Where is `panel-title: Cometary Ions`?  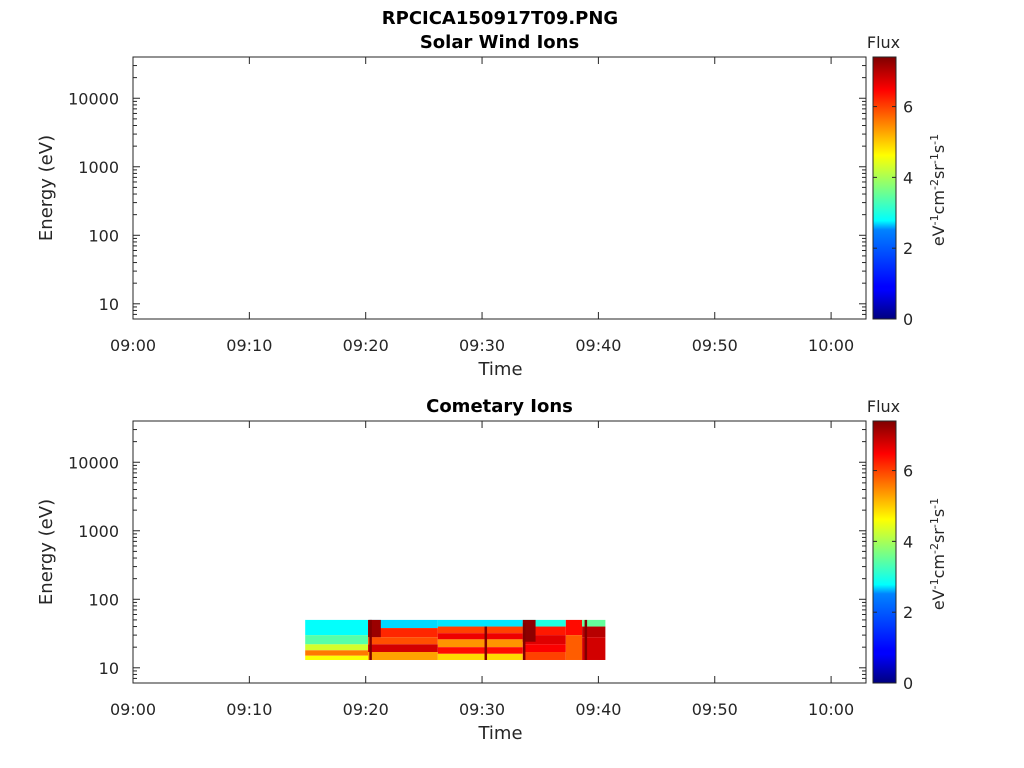 panel-title: Cometary Ions is located at coordinates (499, 406).